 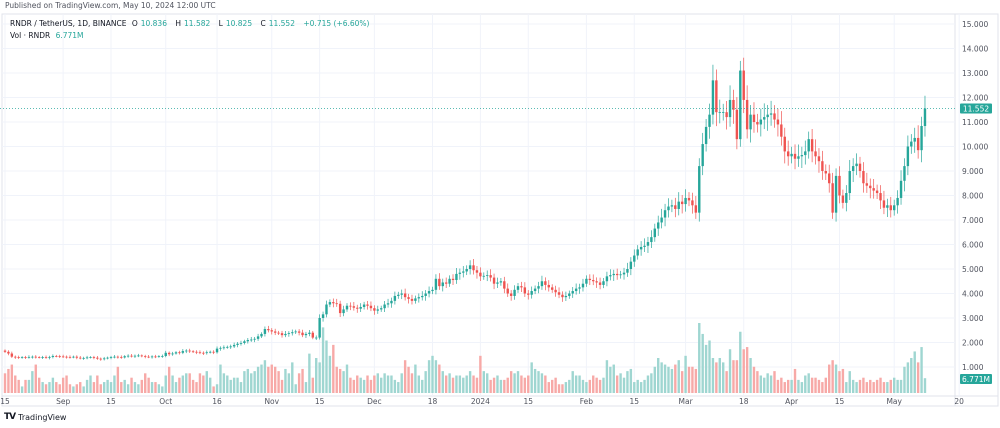 I want to click on price-tick-label: 9.000, so click(x=973, y=171).